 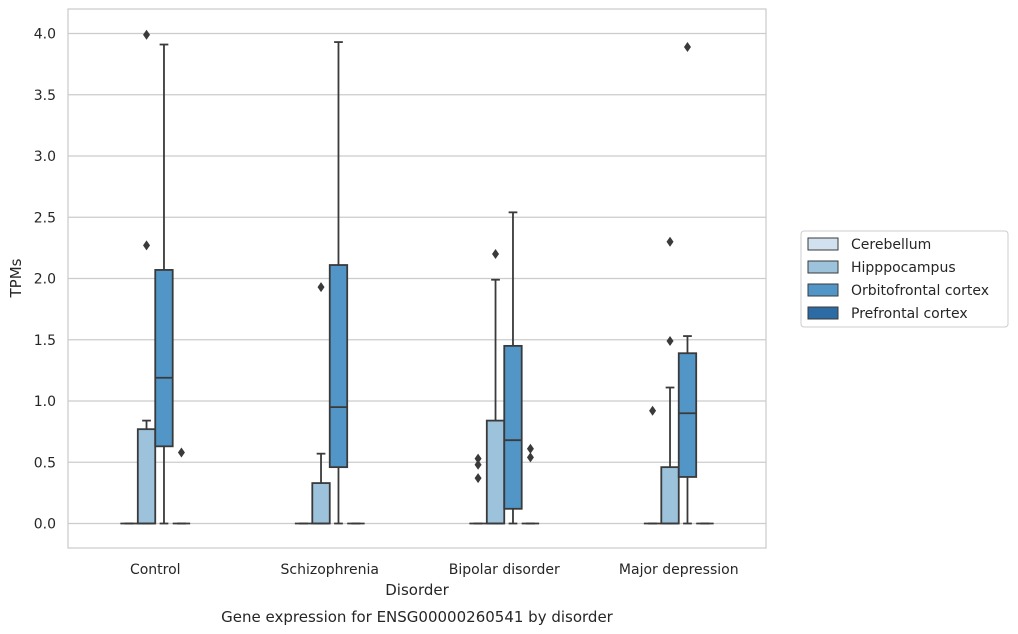 What do you see at coordinates (45, 341) in the screenshot?
I see `y-tick-label: 1.5` at bounding box center [45, 341].